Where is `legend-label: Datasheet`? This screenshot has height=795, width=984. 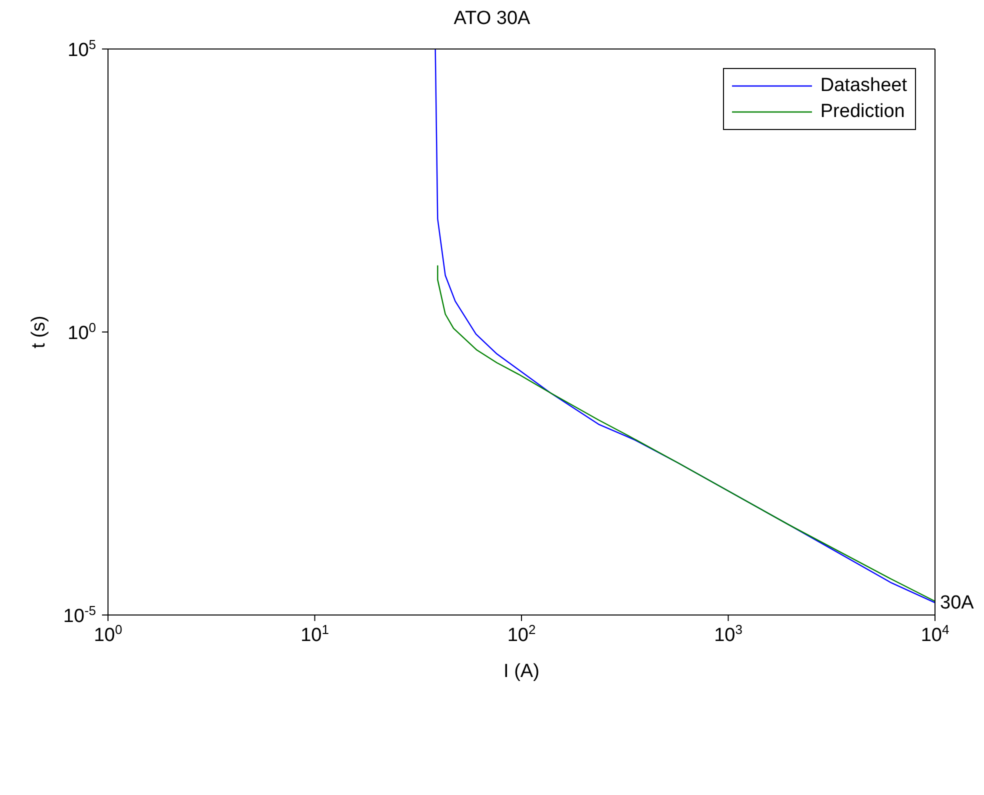 legend-label: Datasheet is located at coordinates (863, 86).